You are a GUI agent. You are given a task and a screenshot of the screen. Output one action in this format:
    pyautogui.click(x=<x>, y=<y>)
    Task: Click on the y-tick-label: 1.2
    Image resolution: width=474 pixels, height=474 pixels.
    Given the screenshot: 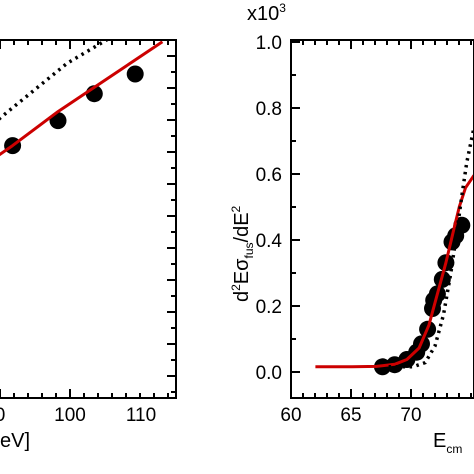 What is the action you would take?
    pyautogui.click(x=269, y=2)
    